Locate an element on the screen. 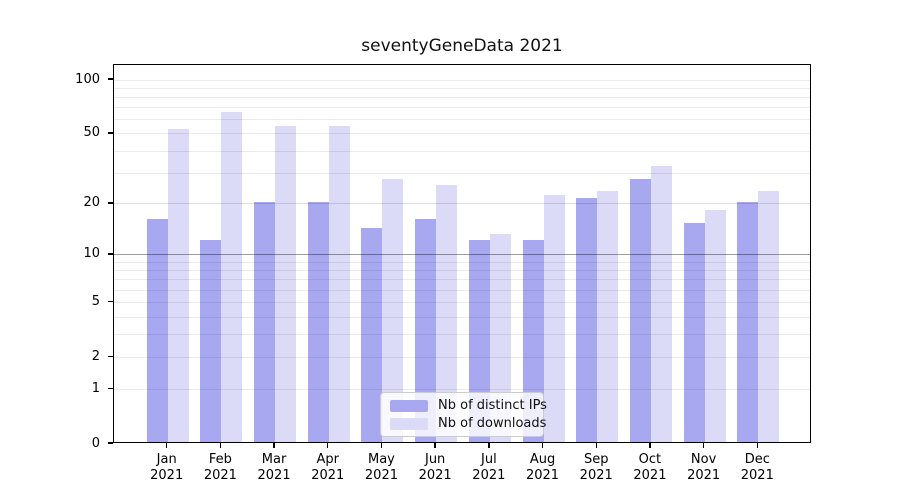 The height and width of the screenshot is (500, 900). x-tick-label-sep: Sep 2021 is located at coordinates (596, 467).